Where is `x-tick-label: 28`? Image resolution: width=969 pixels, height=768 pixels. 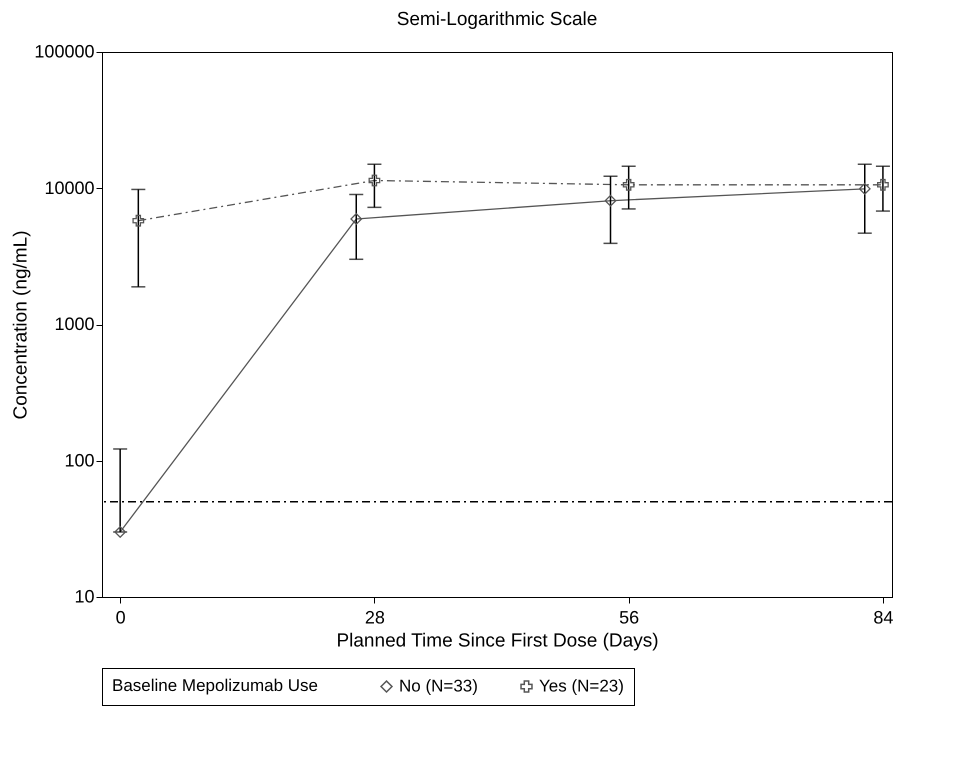
x-tick-label: 28 is located at coordinates (374, 618).